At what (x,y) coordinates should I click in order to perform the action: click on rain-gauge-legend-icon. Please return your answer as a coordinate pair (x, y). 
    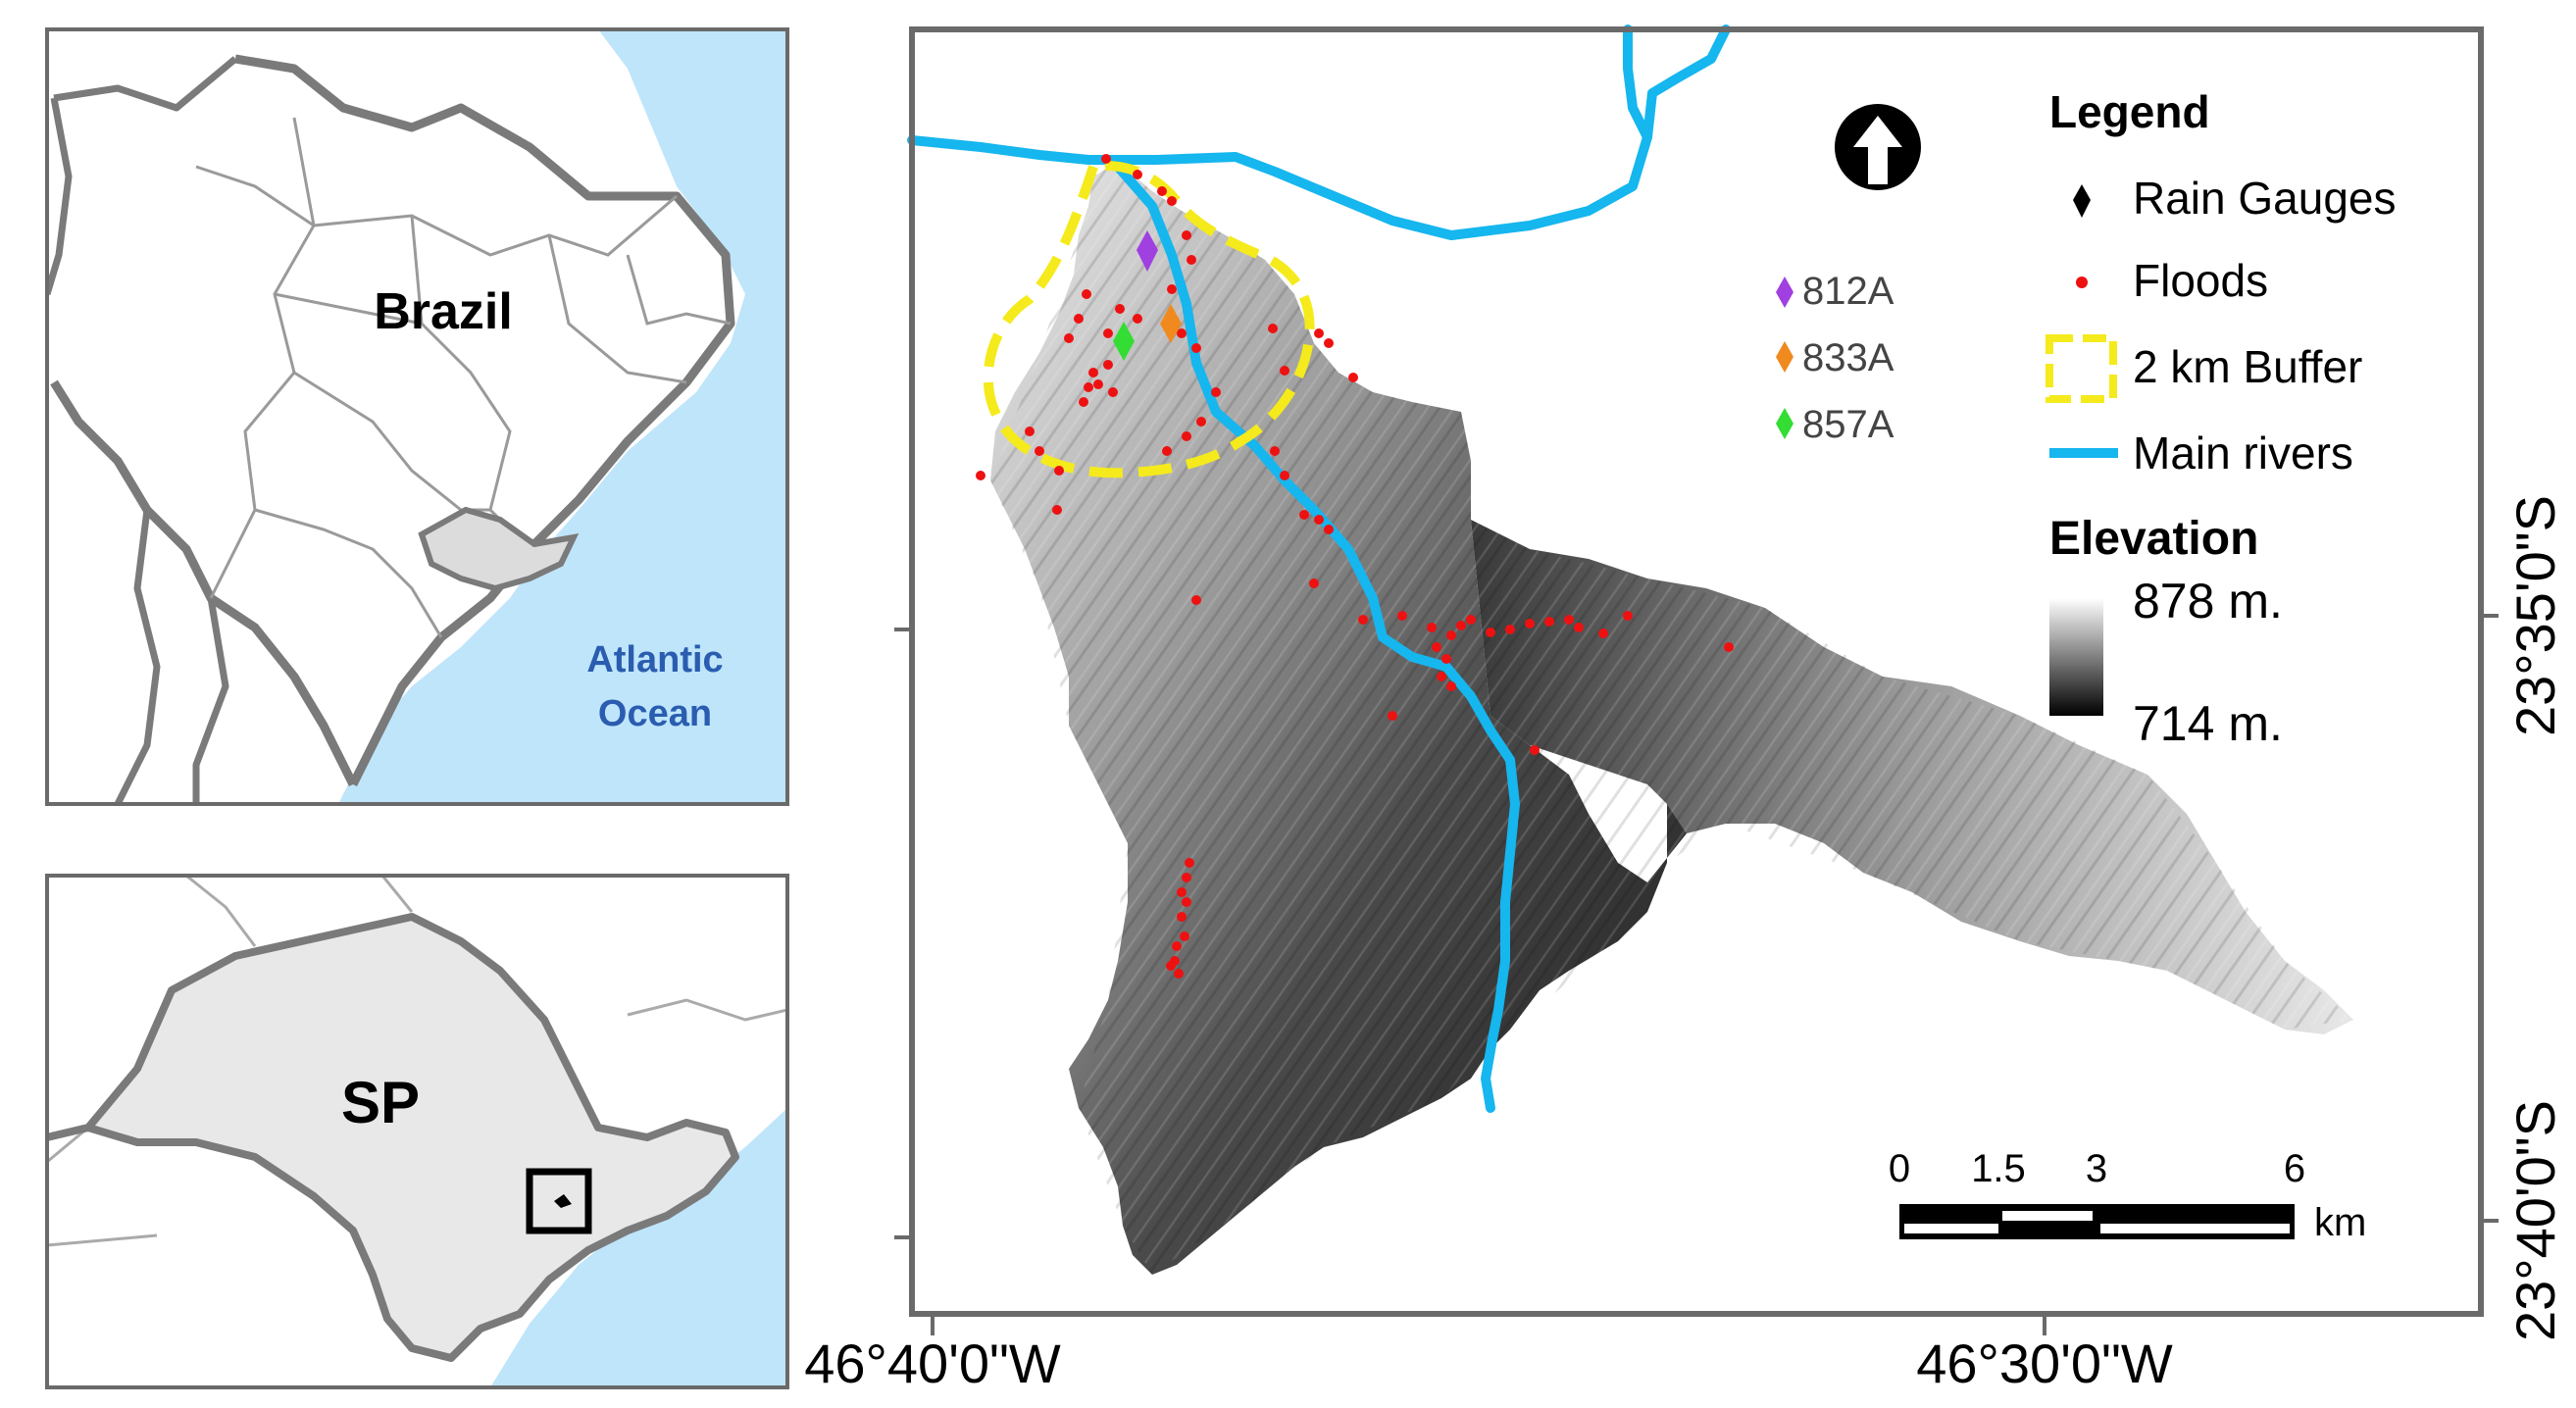
    Looking at the image, I should click on (2082, 201).